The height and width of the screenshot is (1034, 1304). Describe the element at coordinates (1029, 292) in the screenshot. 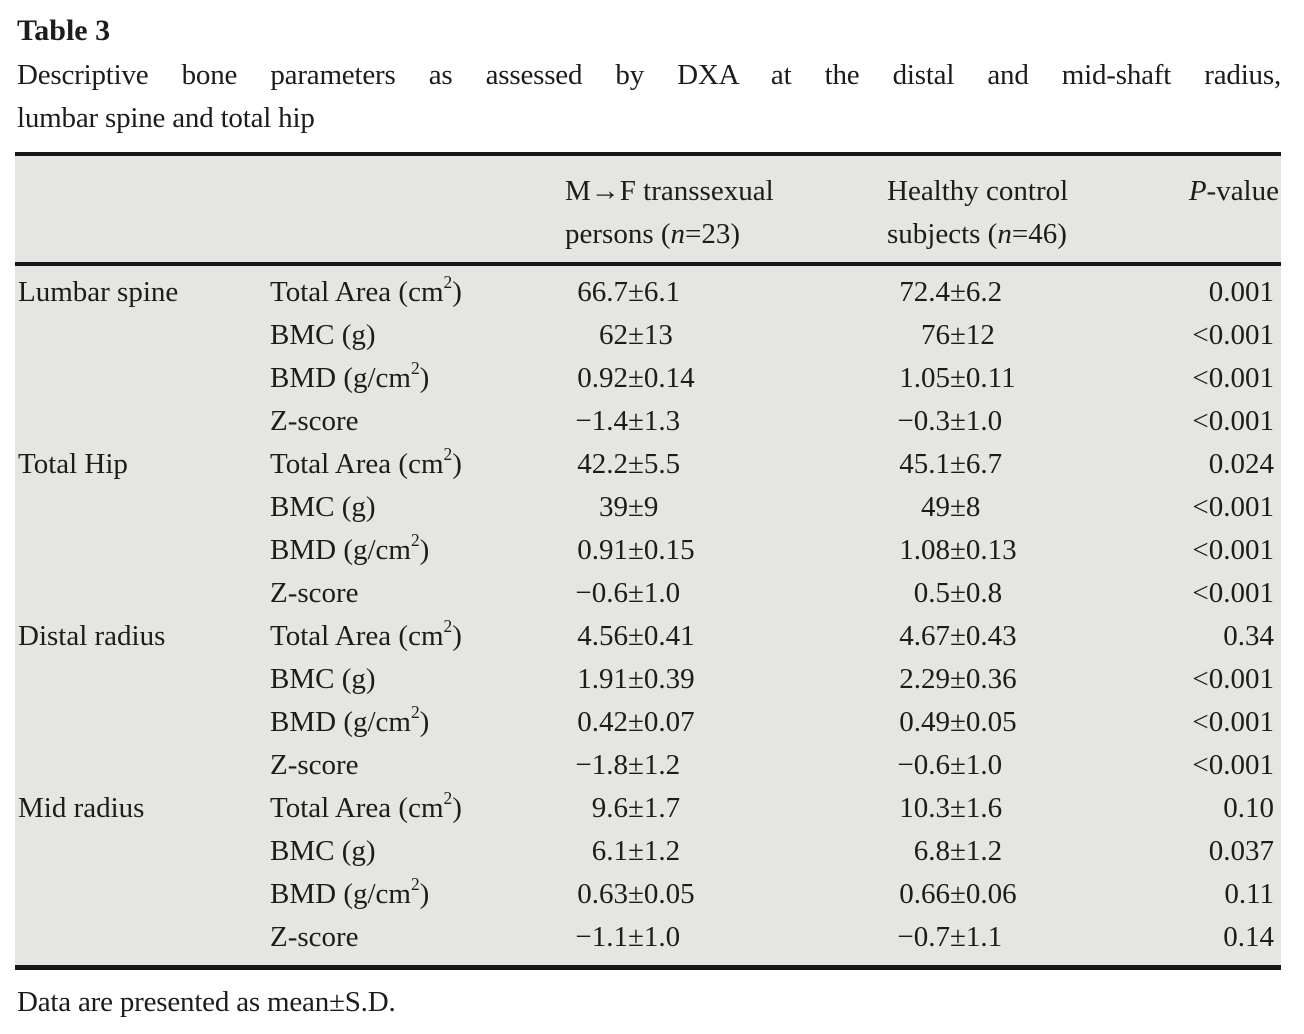

I see `control-value: 72.4 ±6.2` at that location.